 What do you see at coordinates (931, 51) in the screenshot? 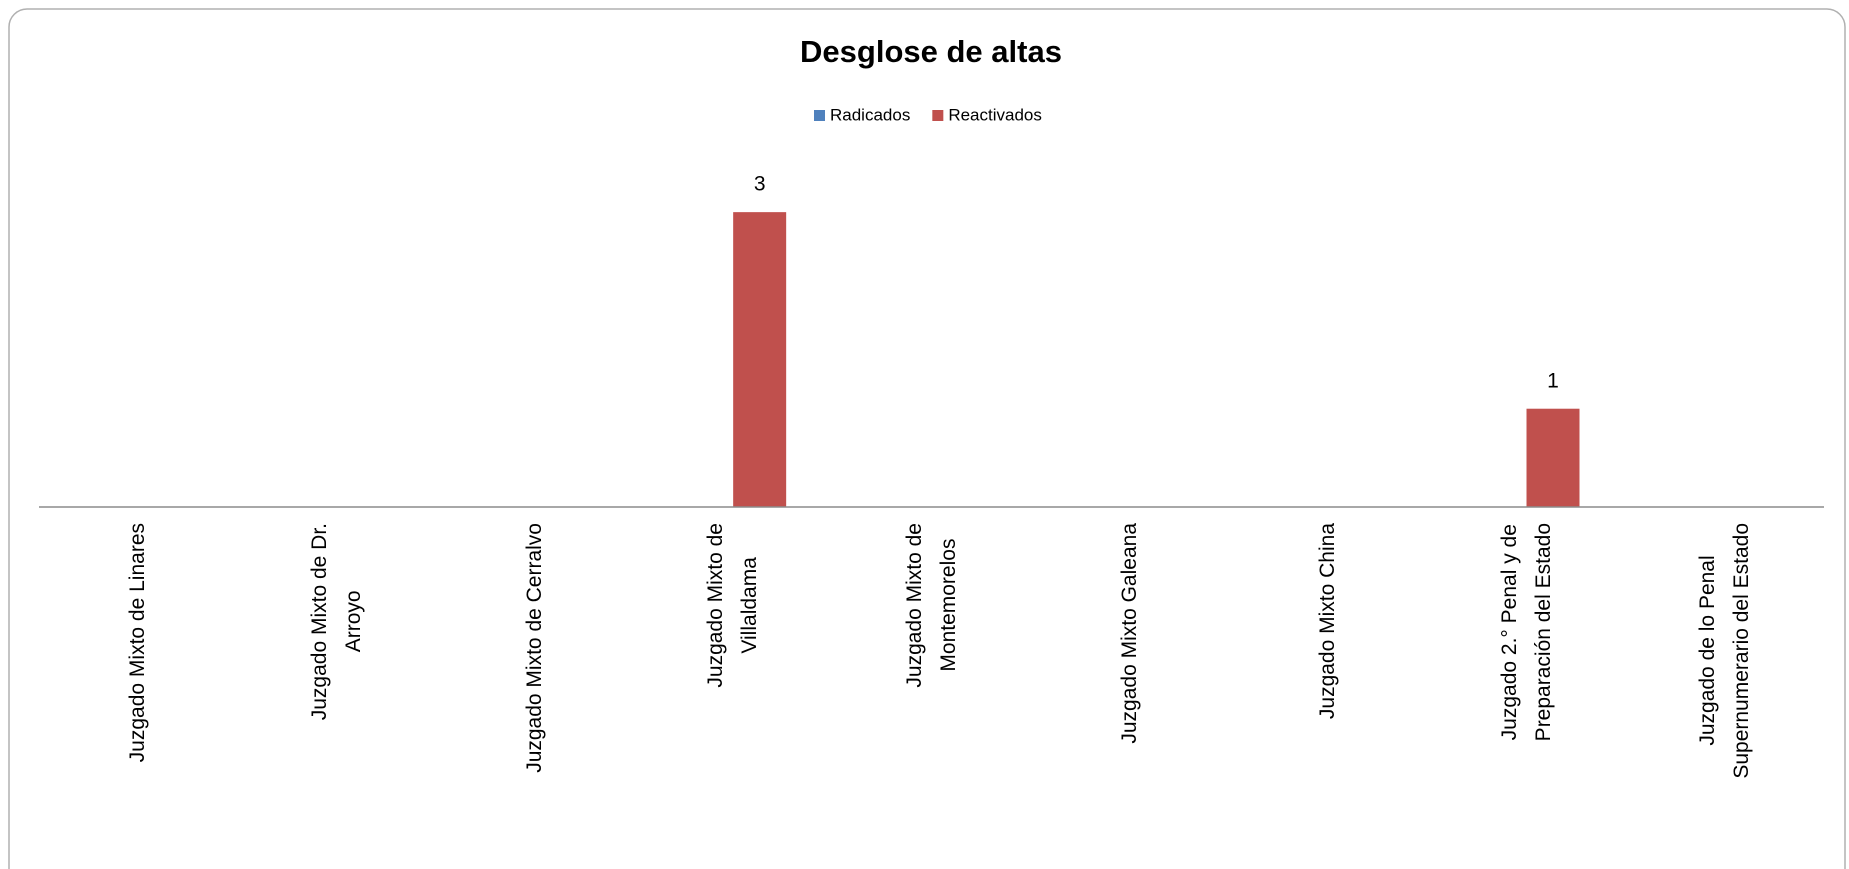
I see `chart-title: Desglose de altas` at bounding box center [931, 51].